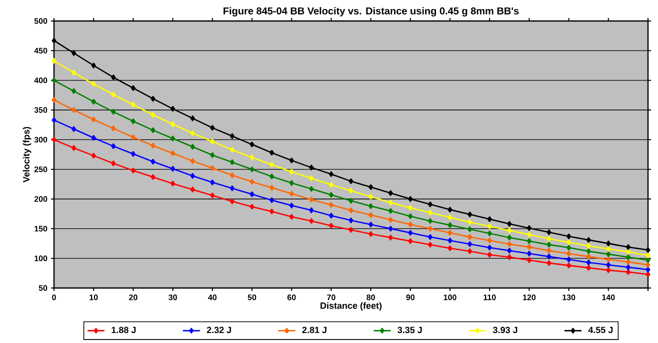 This screenshot has height=343, width=658. What do you see at coordinates (218, 330) in the screenshot?
I see `legend-label: 2.32 J` at bounding box center [218, 330].